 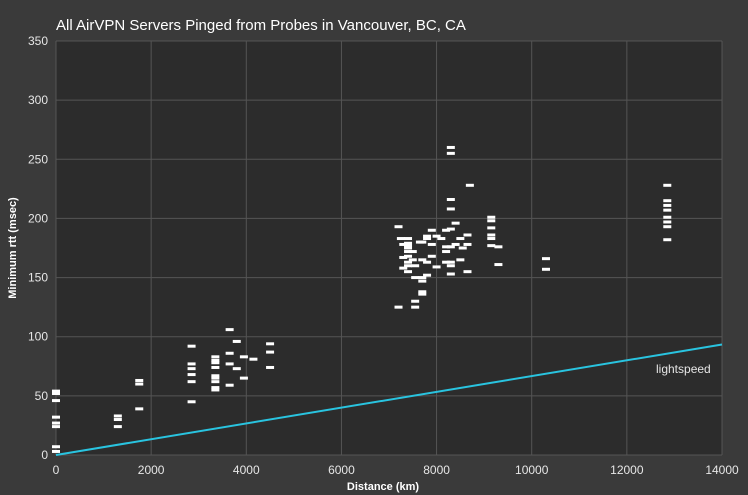 What do you see at coordinates (56, 470) in the screenshot?
I see `x-tick-label: 0` at bounding box center [56, 470].